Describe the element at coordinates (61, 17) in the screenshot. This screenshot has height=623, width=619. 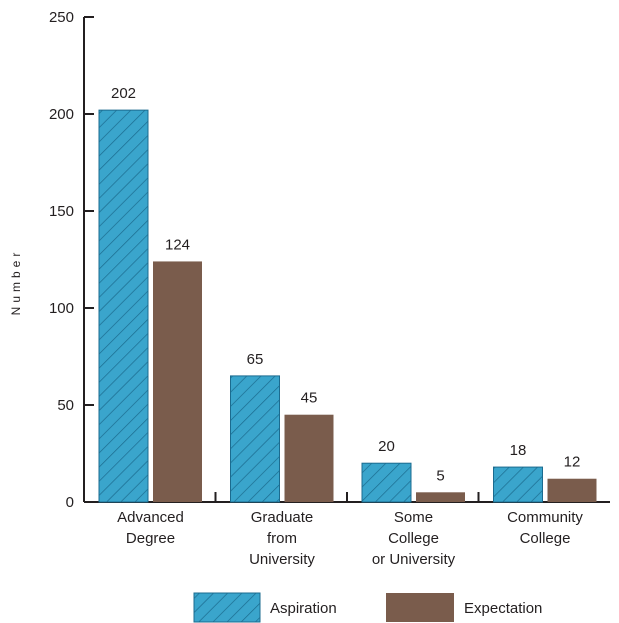
I see `y-tick-label: 250` at that location.